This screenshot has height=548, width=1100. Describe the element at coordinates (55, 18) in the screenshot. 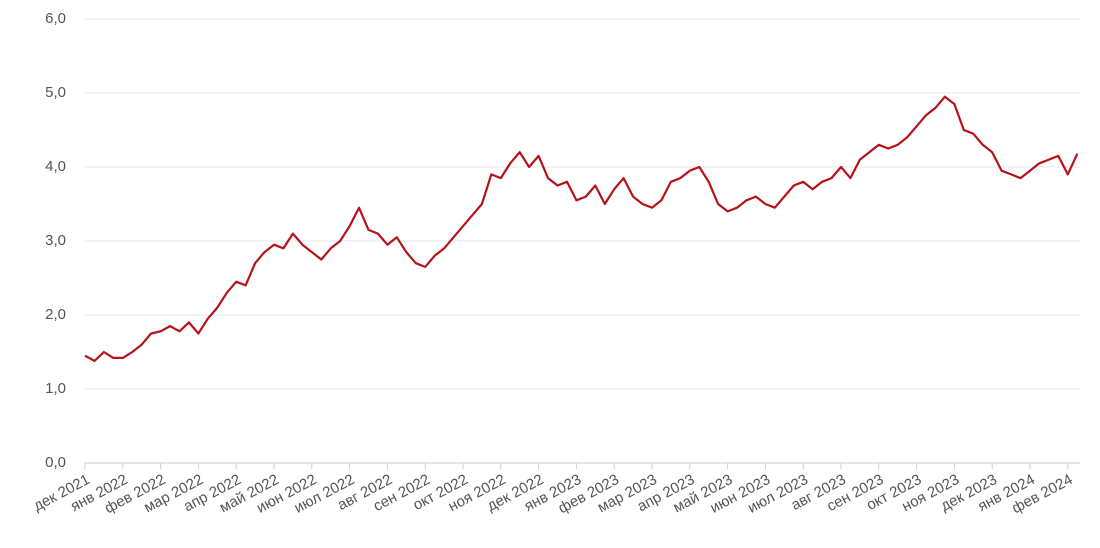

I see `y-tick-label: 6,0` at that location.